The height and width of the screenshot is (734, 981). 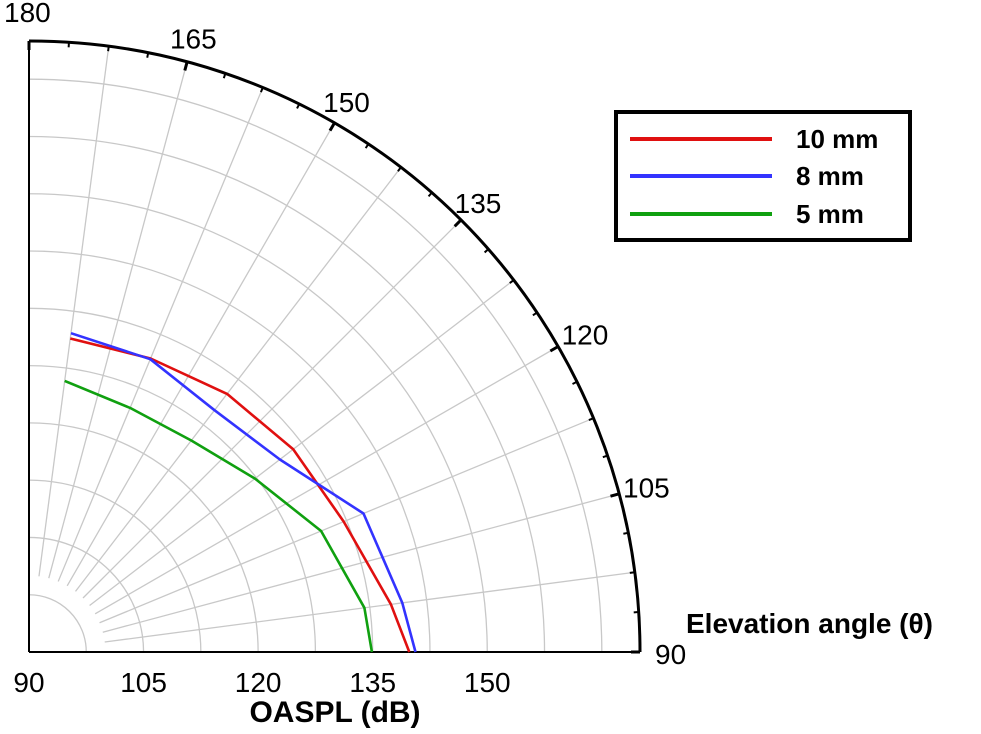 I want to click on angular-tick-label: 135, so click(x=478, y=203).